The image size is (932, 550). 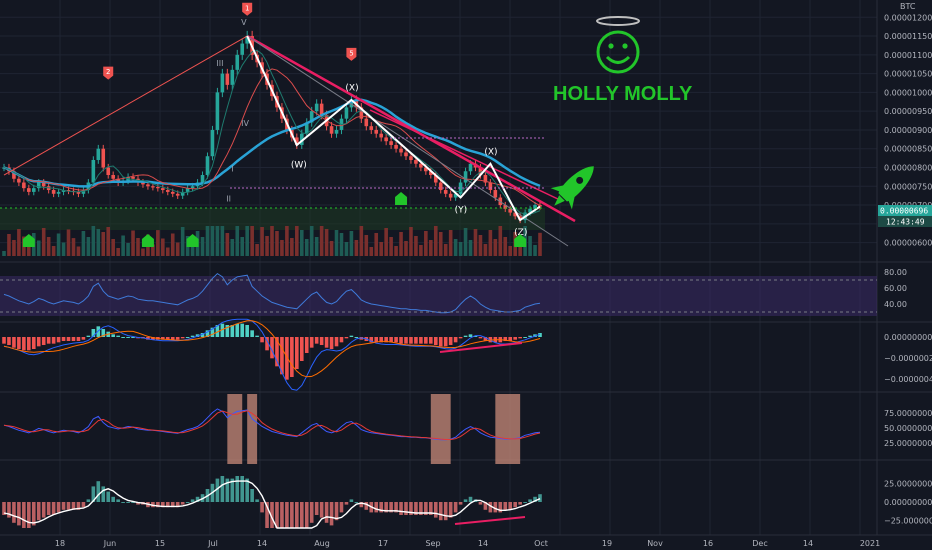 I want to click on price-axis-label: 0.00001200, so click(x=908, y=17).